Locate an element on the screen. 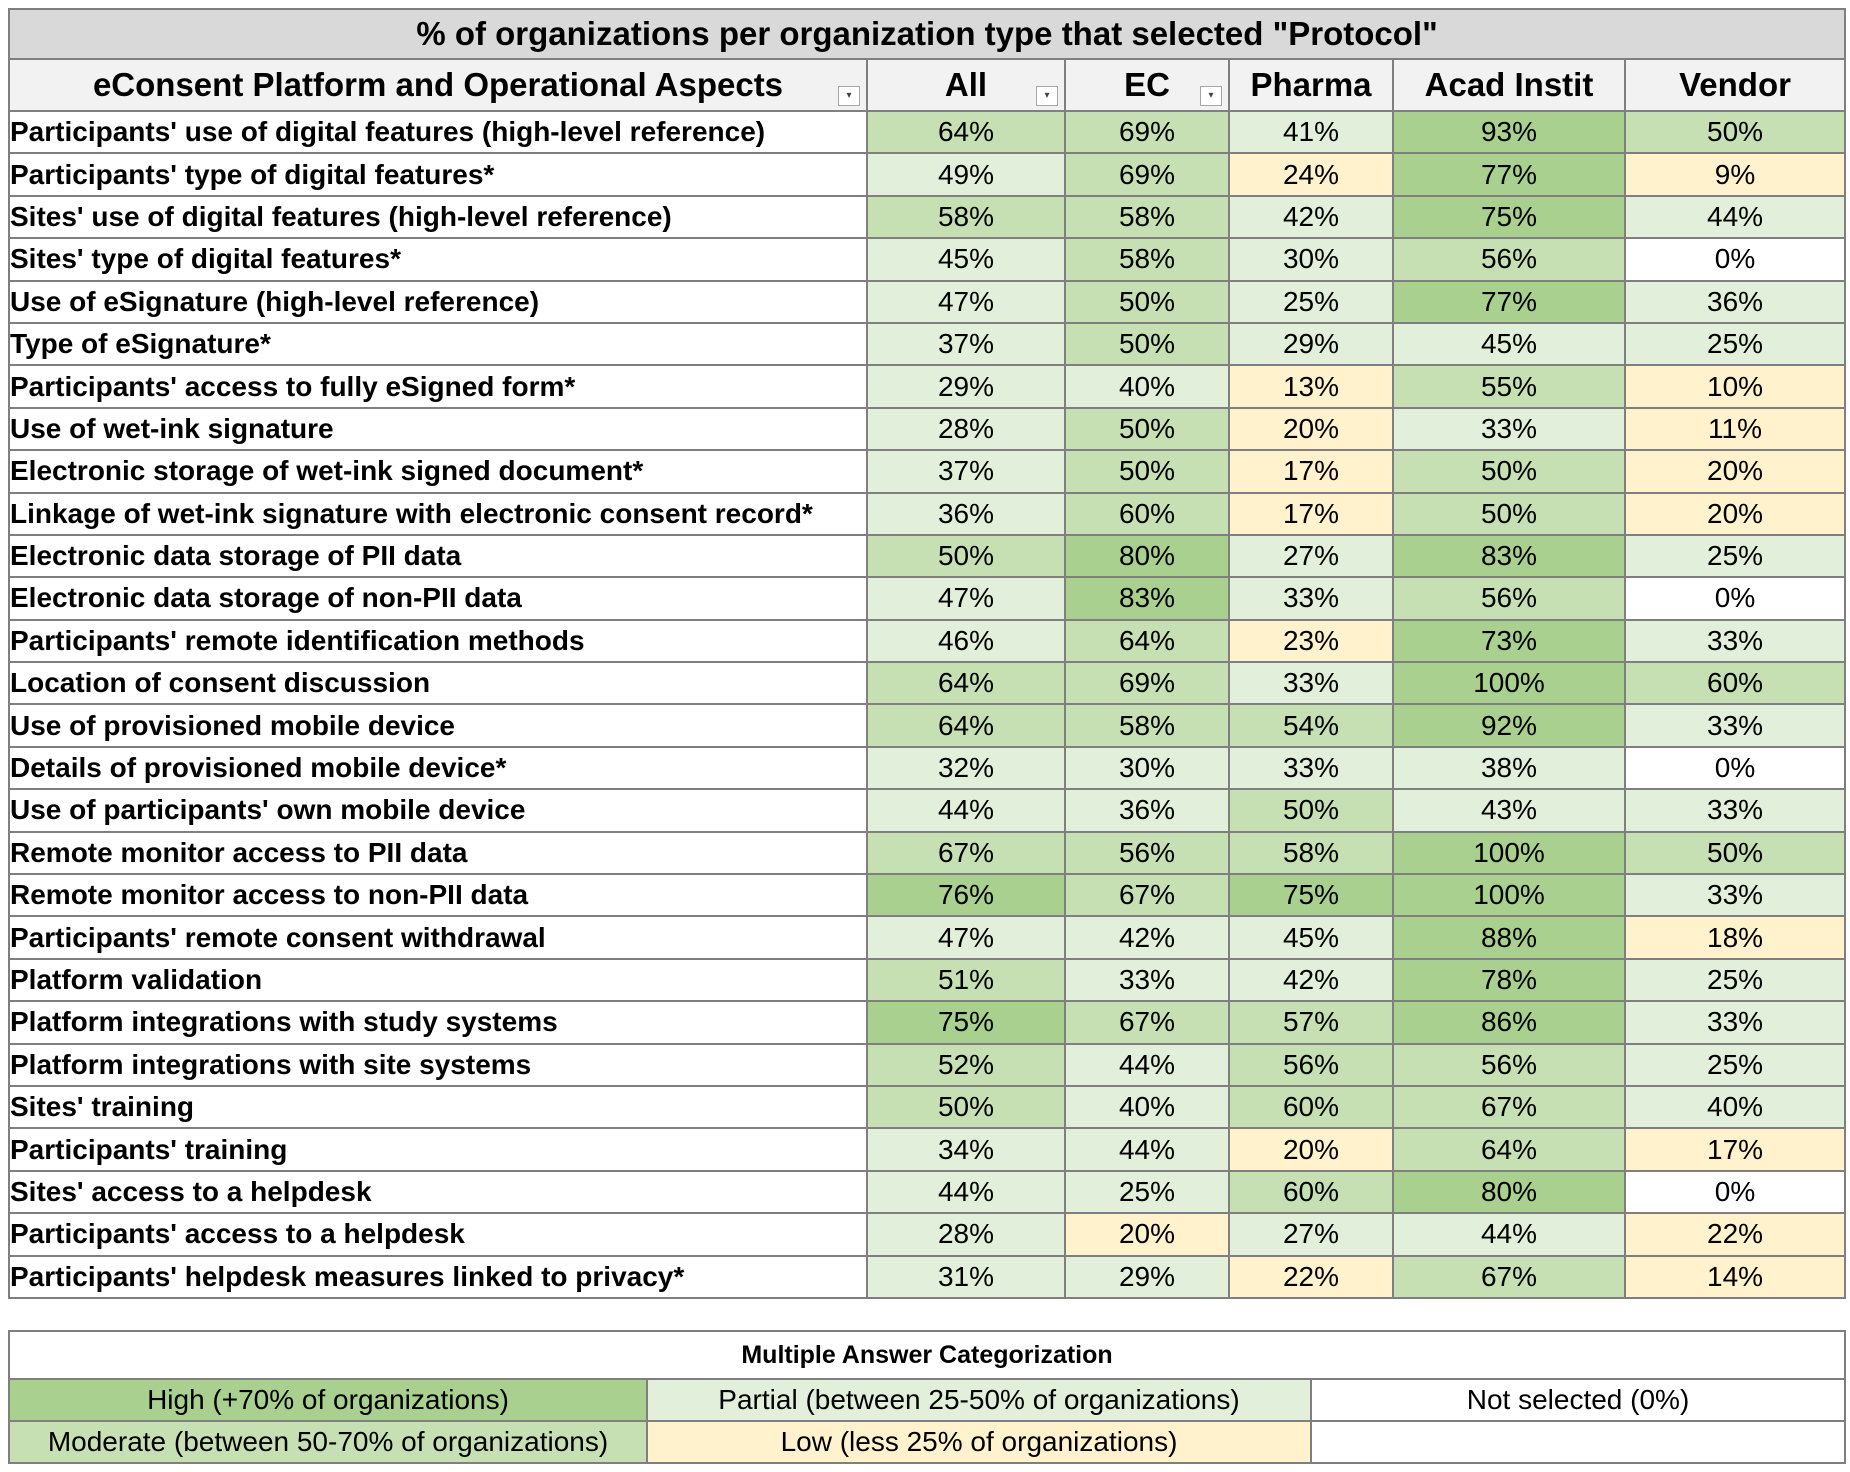 The width and height of the screenshot is (1850, 1472). cell-ec: 25% is located at coordinates (1147, 1192).